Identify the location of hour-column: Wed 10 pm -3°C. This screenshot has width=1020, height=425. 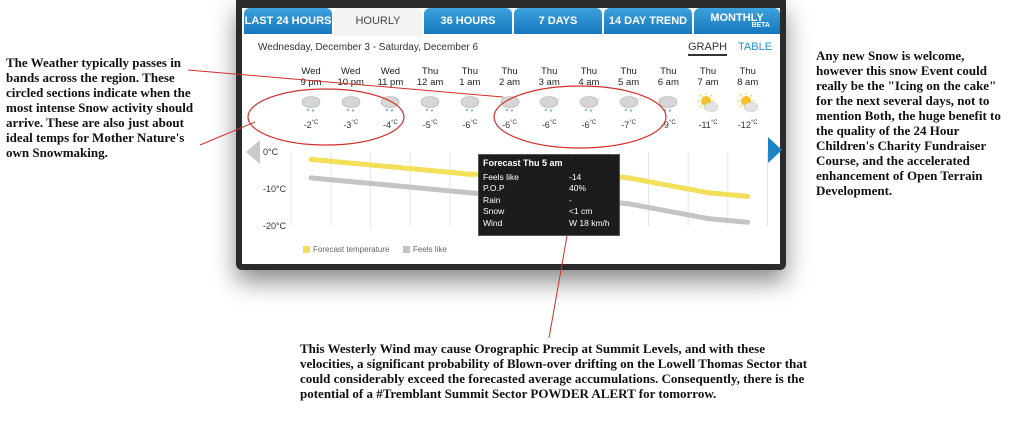
(351, 98).